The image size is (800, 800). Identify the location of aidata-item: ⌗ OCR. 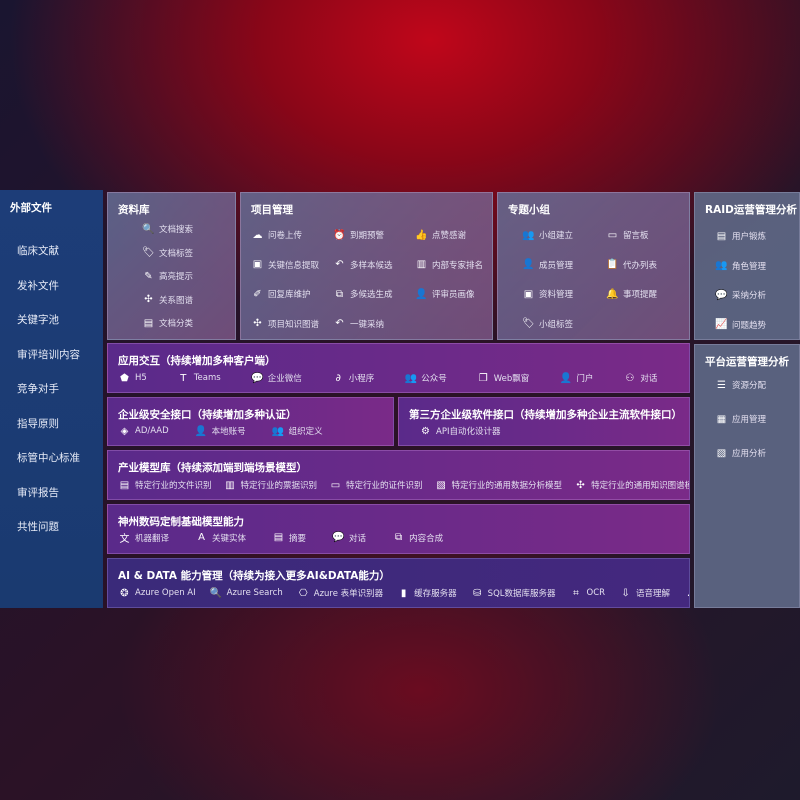
(587, 593).